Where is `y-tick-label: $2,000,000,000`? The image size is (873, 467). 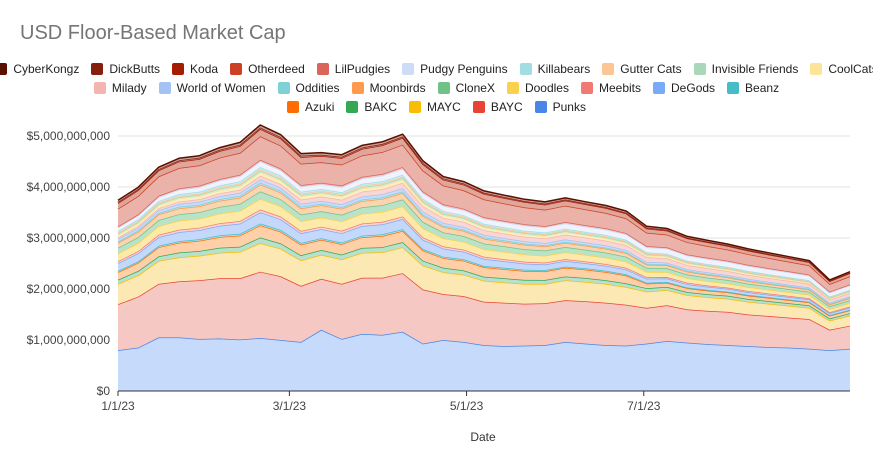
y-tick-label: $2,000,000,000 is located at coordinates (69, 289).